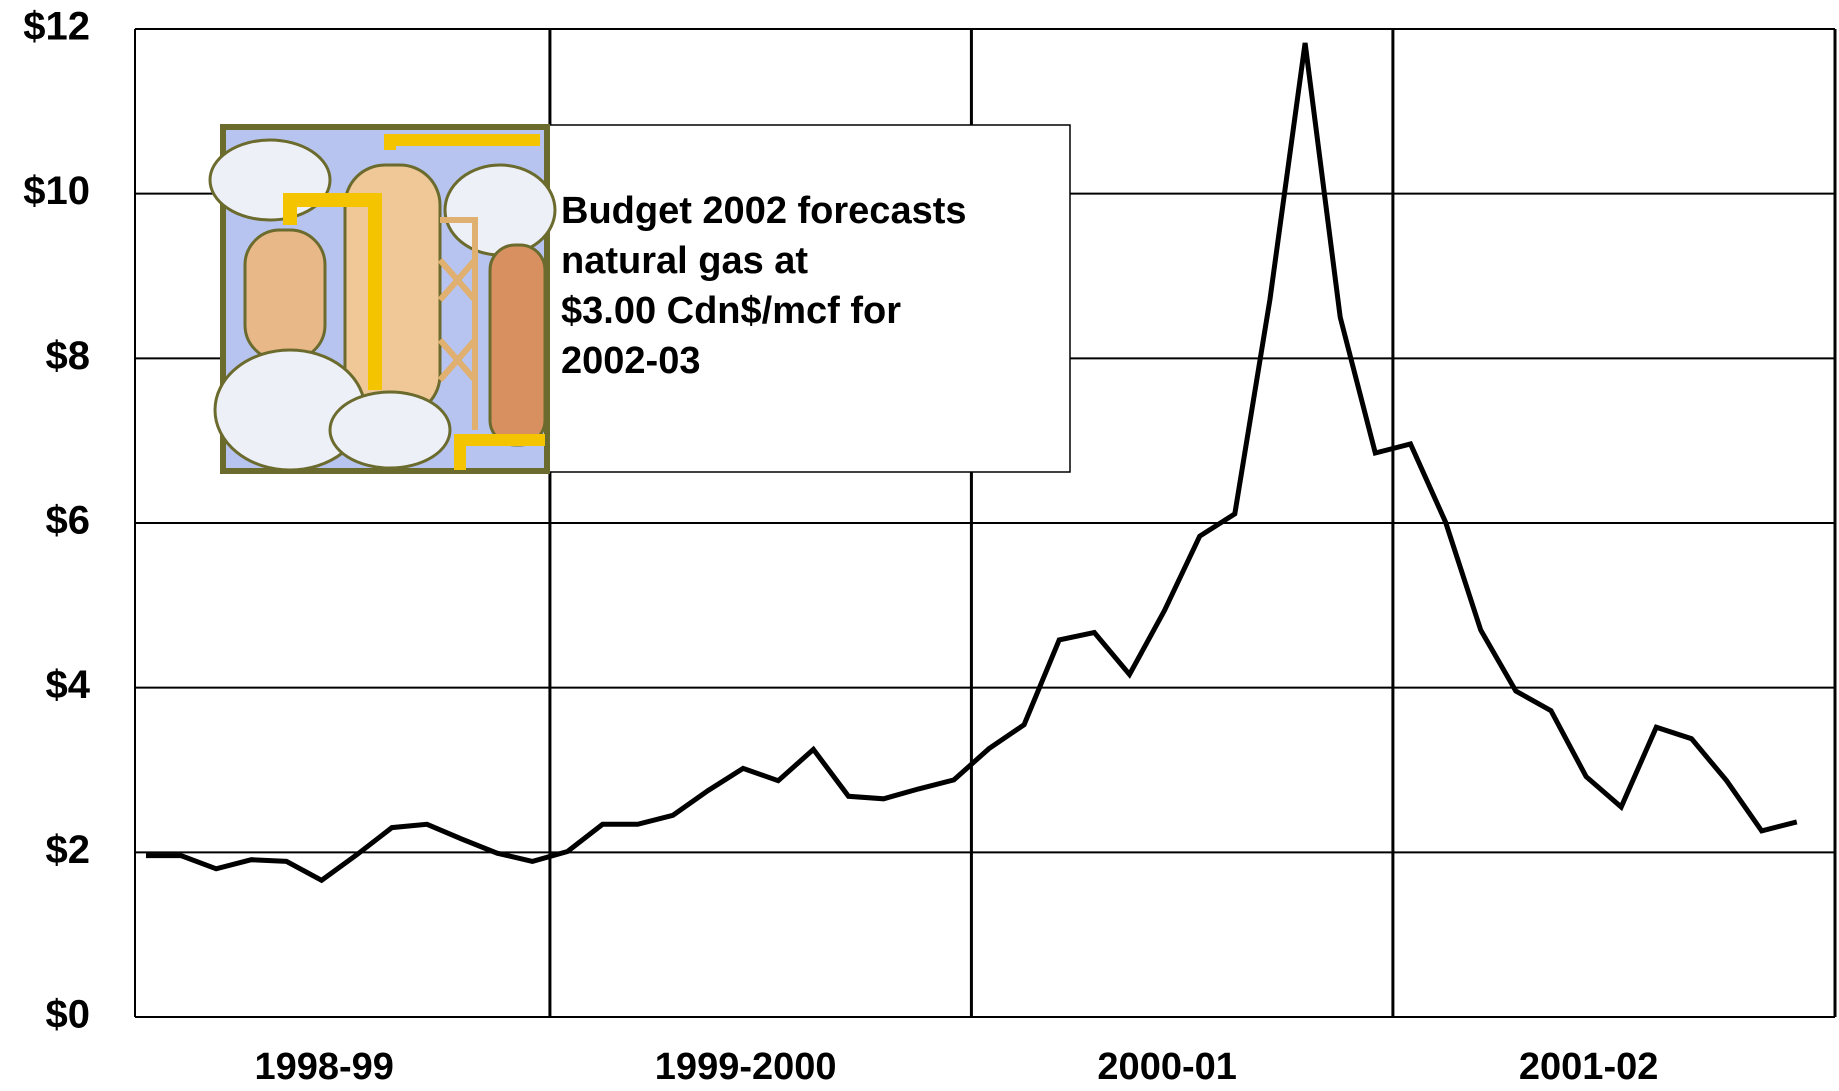 This screenshot has width=1839, height=1091. Describe the element at coordinates (56, 191) in the screenshot. I see `y-tick-label: $10` at that location.